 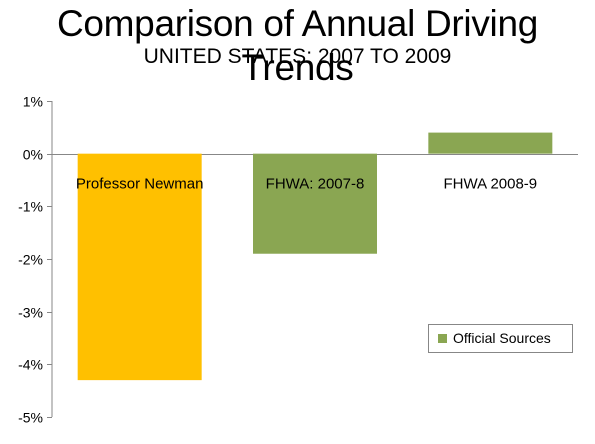 I want to click on y-tick-label: 0%, so click(x=33, y=155).